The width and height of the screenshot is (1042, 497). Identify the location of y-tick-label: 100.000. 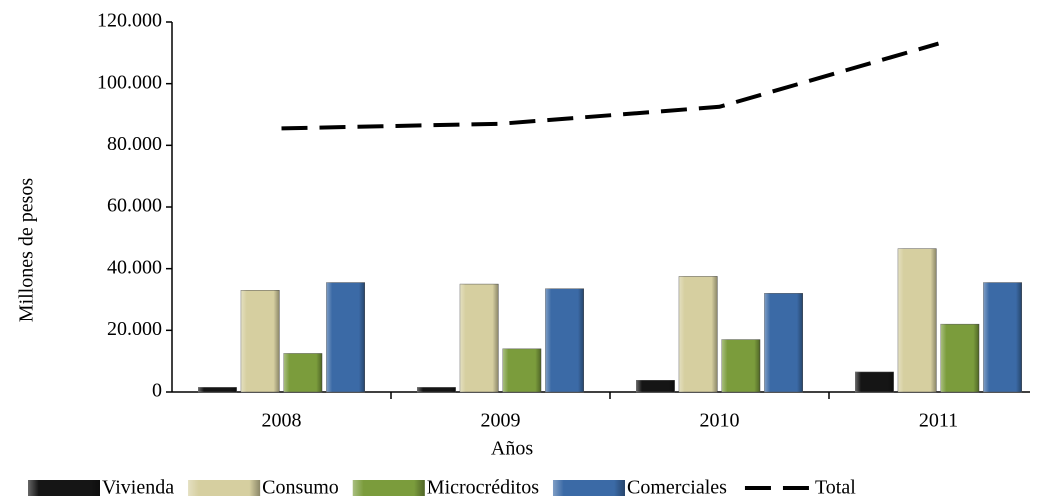
(129, 82).